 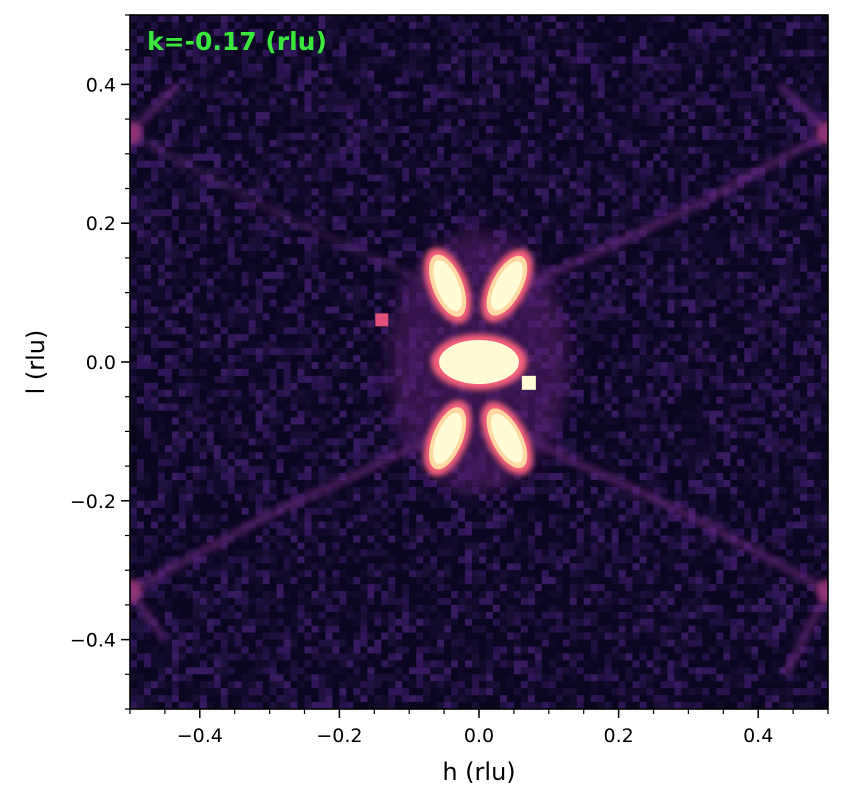 I want to click on x-axis: −0.4 −0.2 0.0 0.2 0.4, so click(x=479, y=728).